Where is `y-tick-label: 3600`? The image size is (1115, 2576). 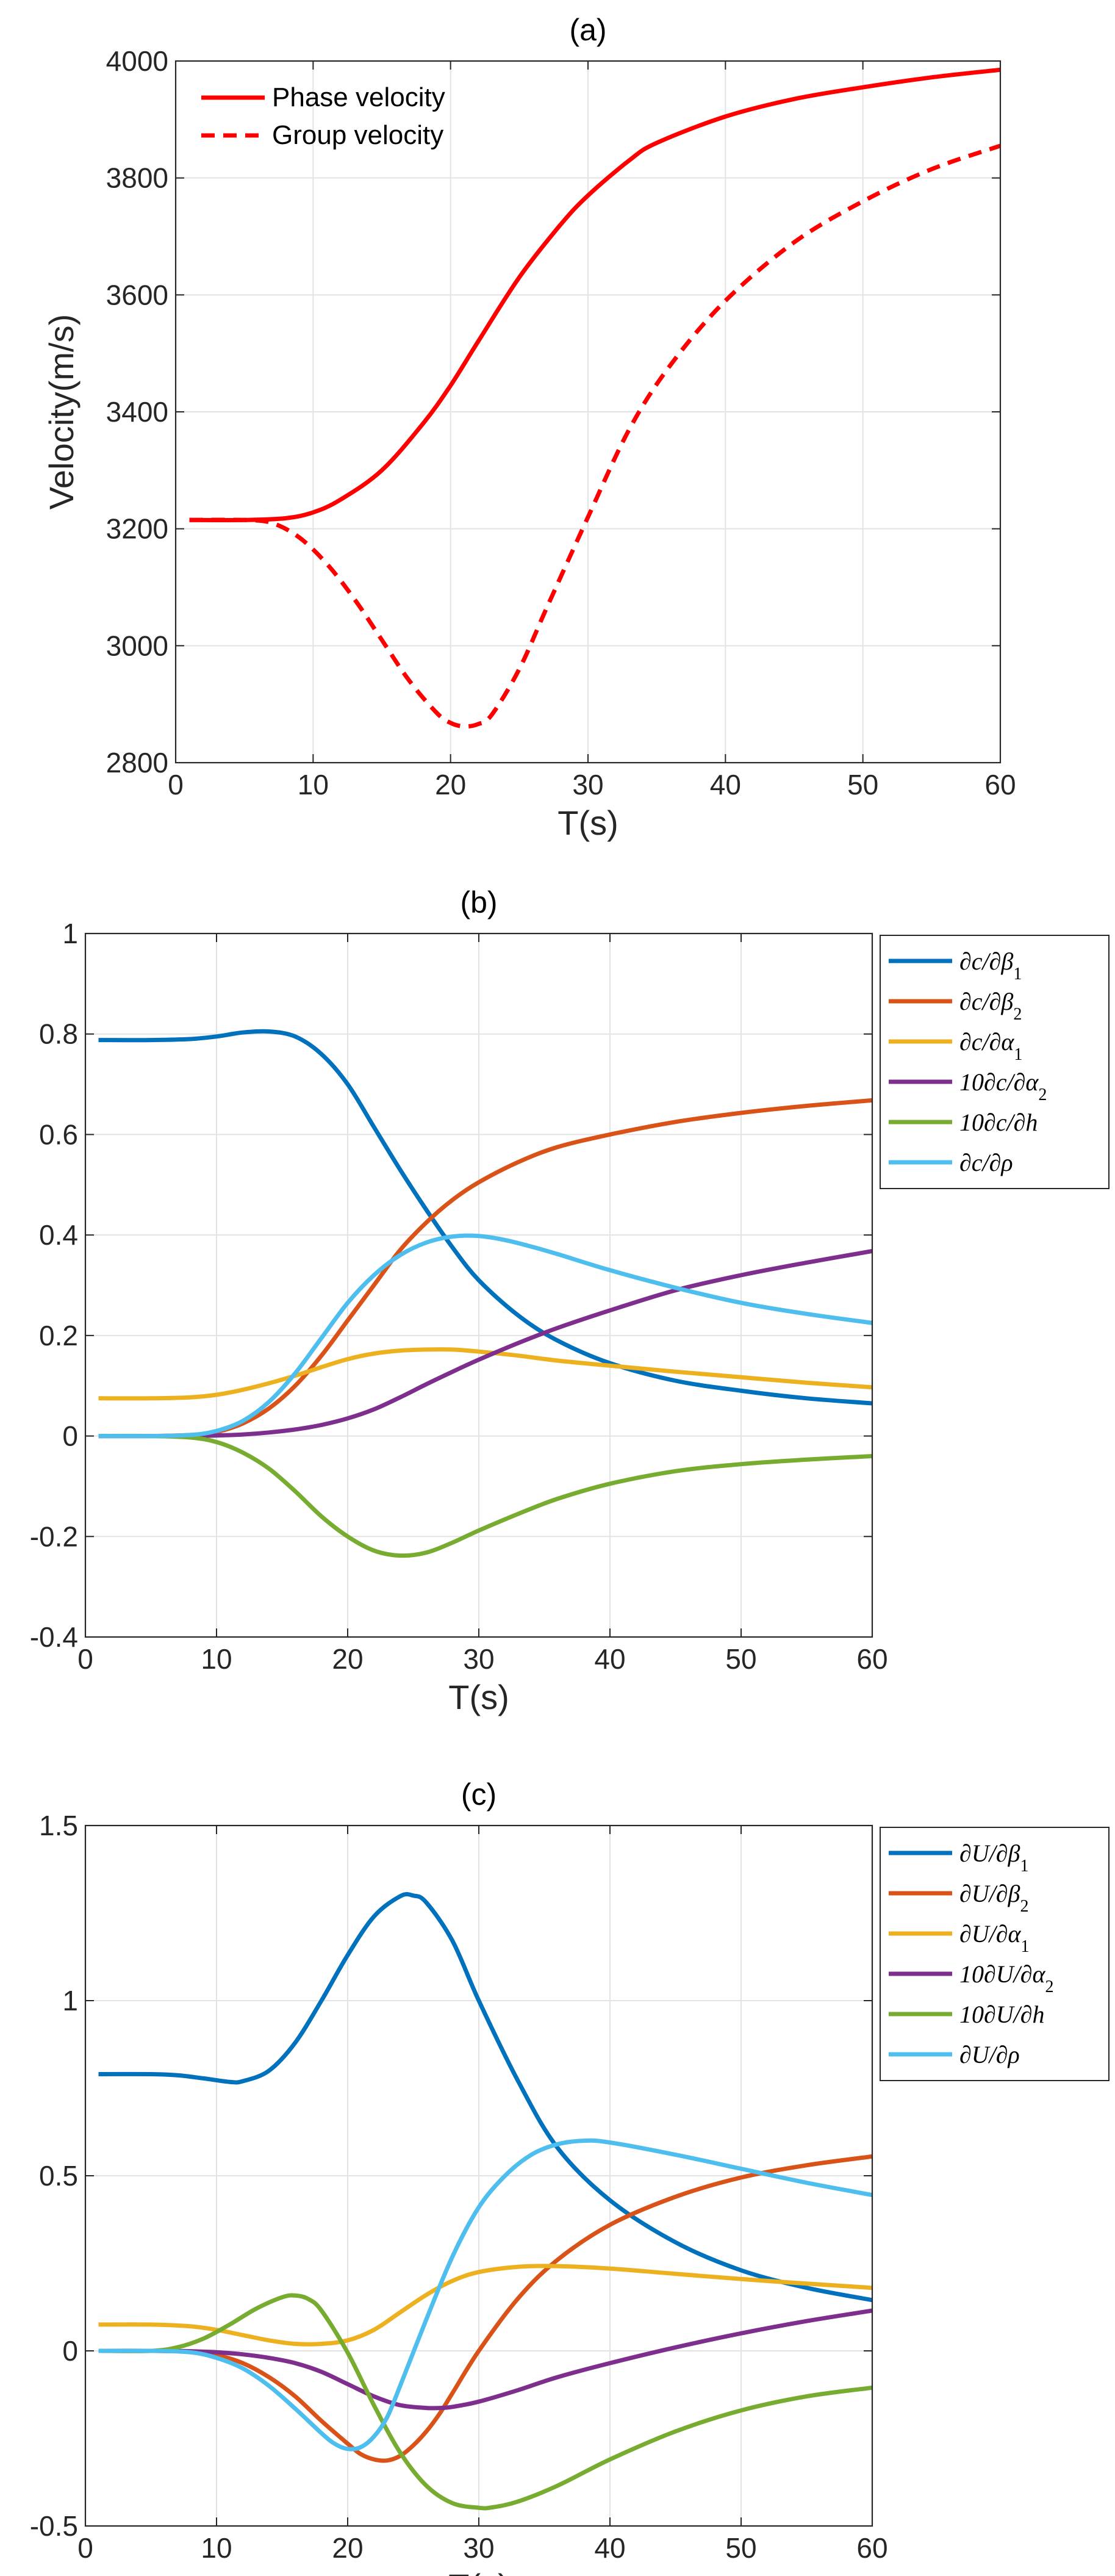
y-tick-label: 3600 is located at coordinates (137, 295).